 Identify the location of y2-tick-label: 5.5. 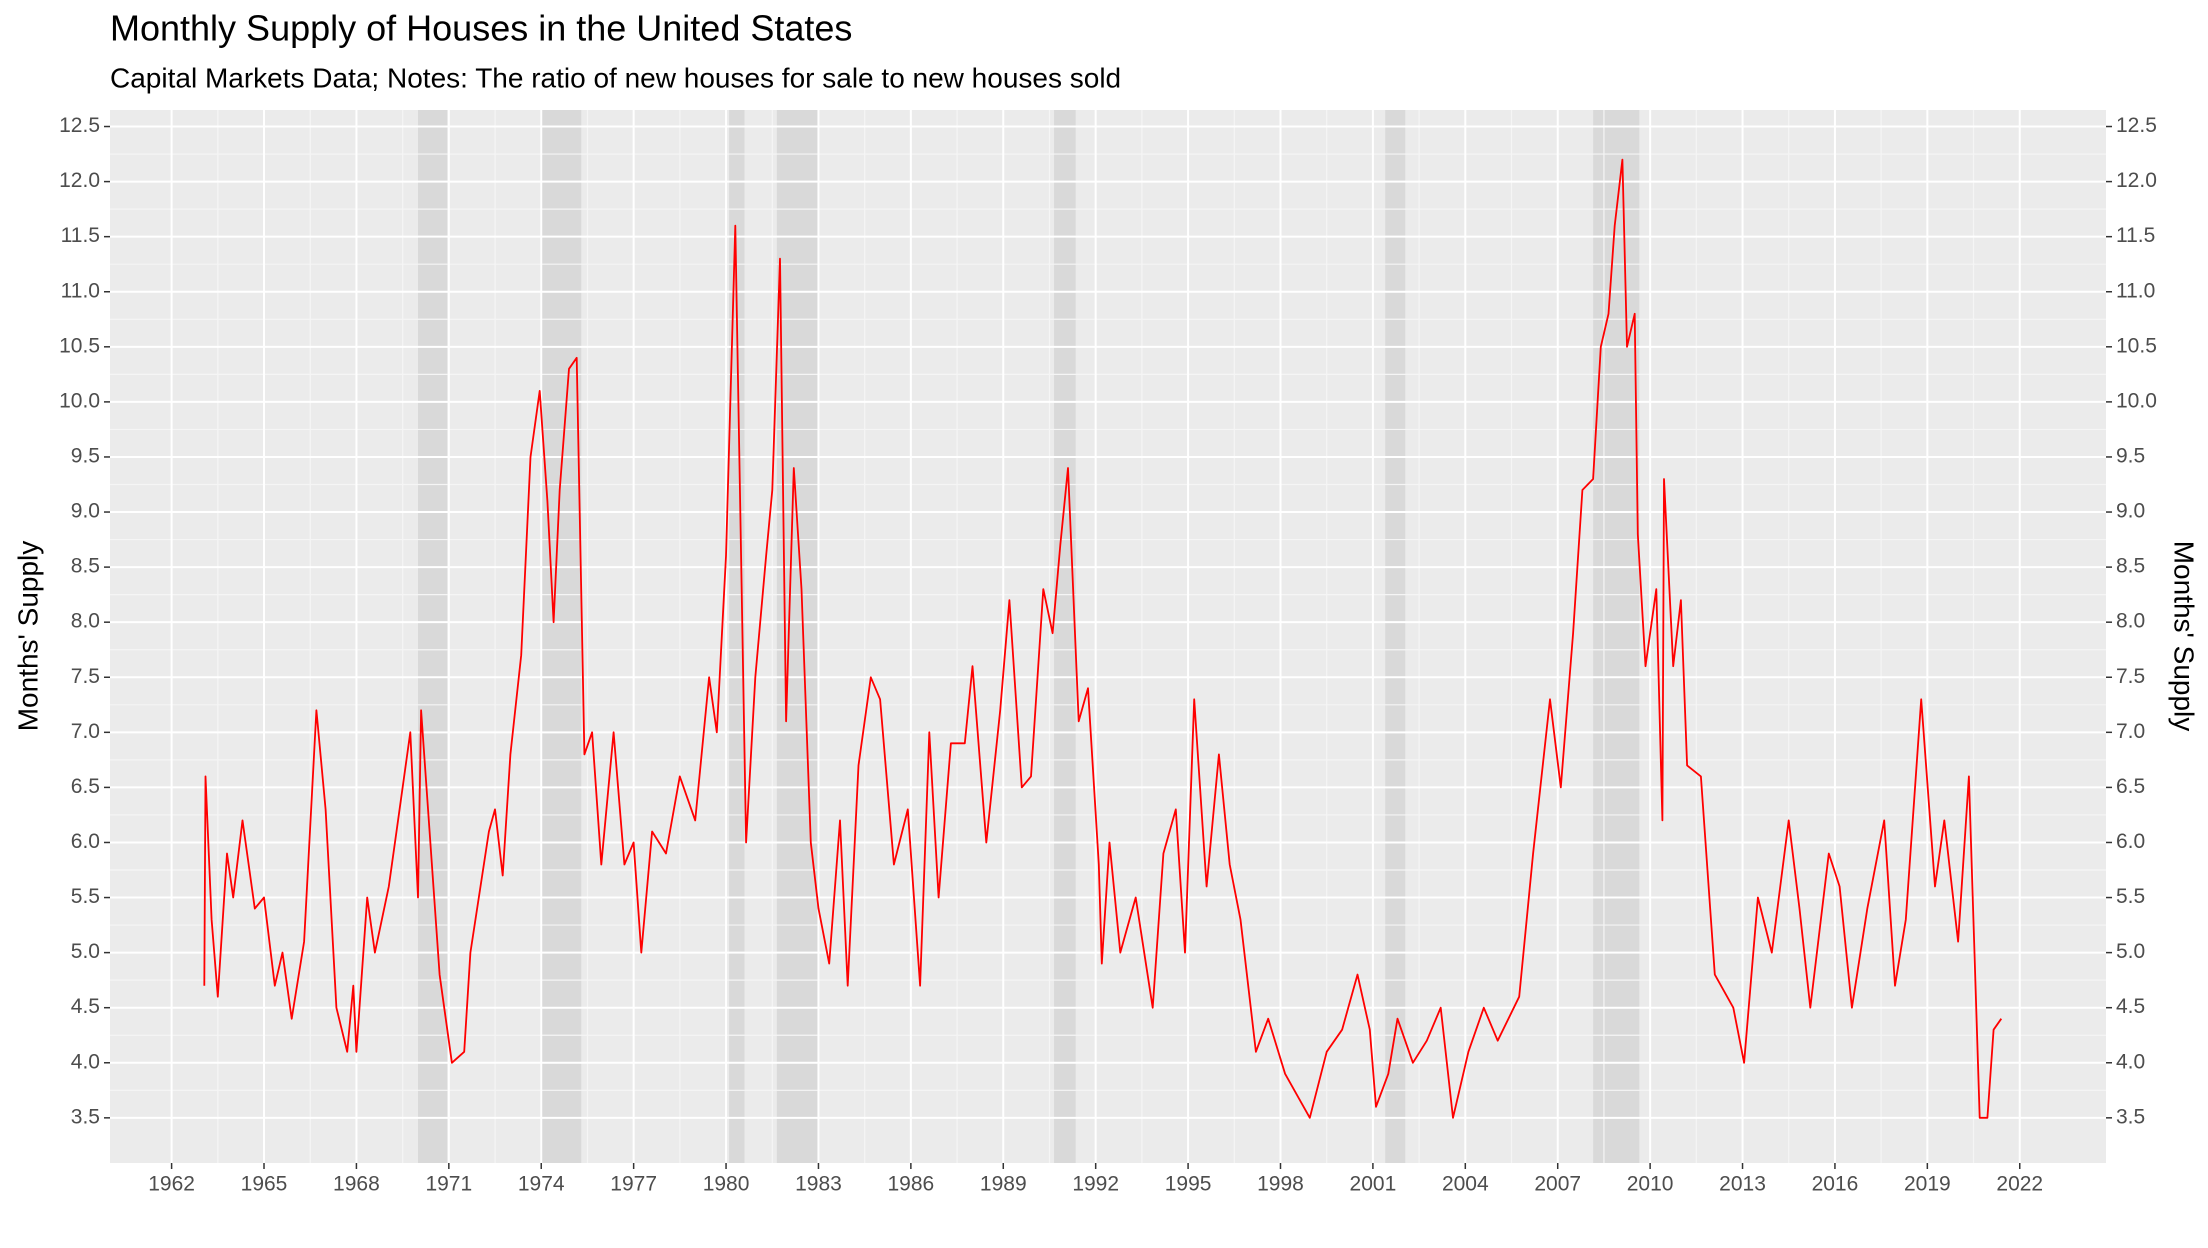
(2130, 896).